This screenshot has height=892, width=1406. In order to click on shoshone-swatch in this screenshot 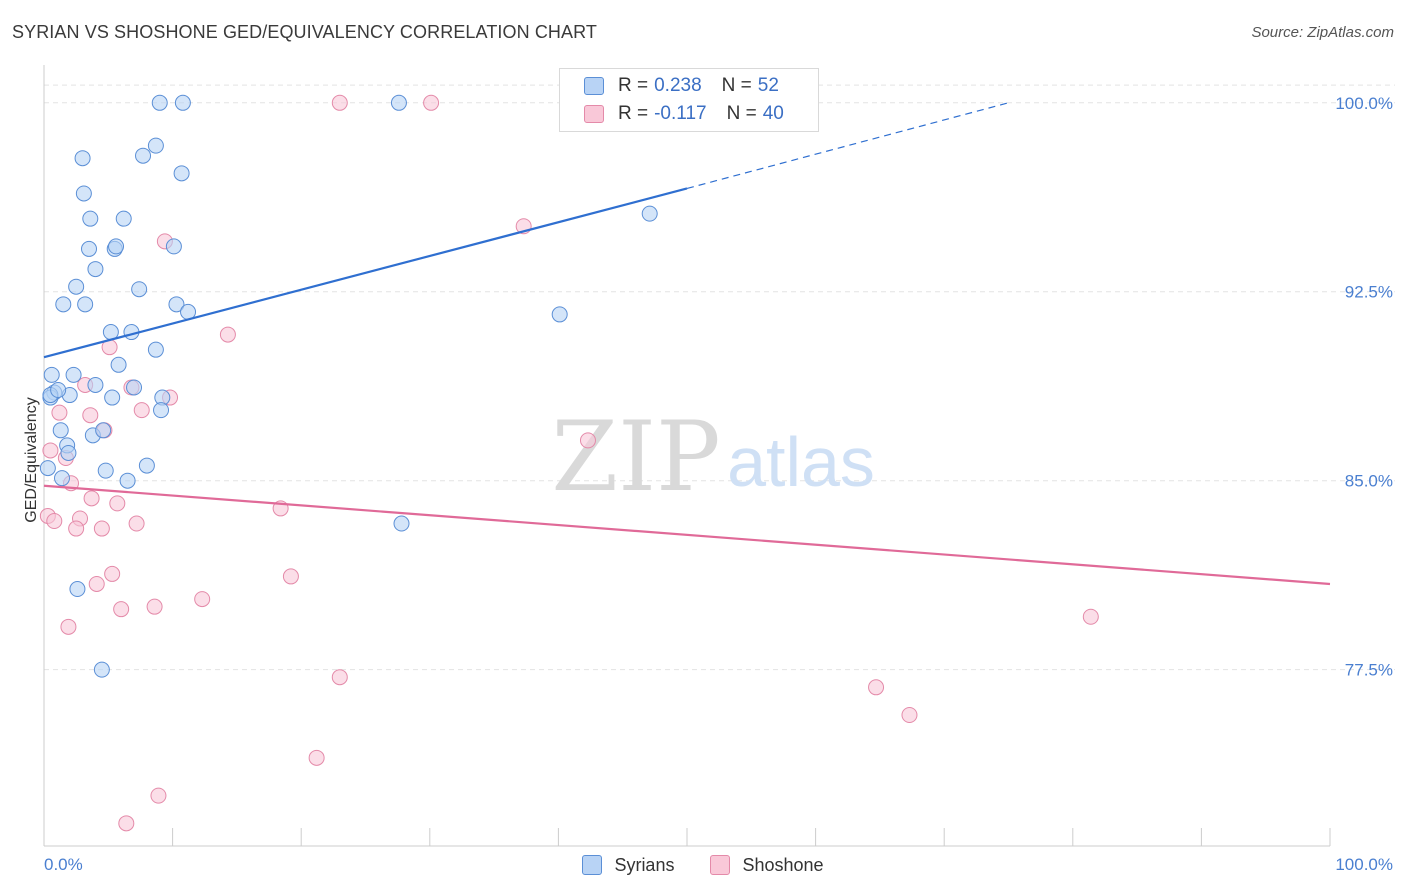, I will do `click(594, 114)`.